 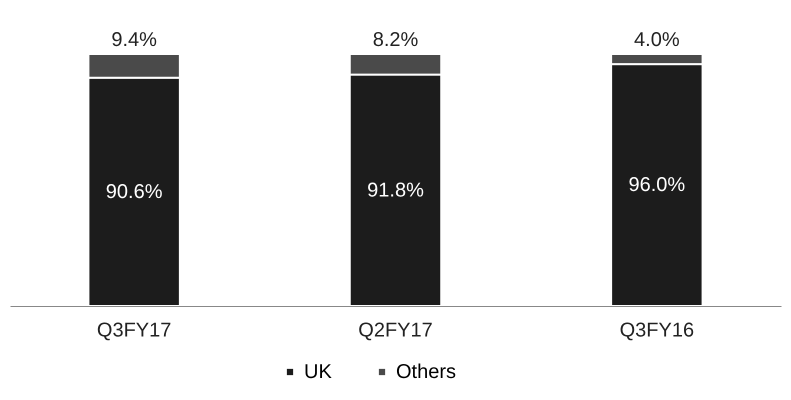 What do you see at coordinates (657, 40) in the screenshot?
I see `data-label: 4.0%` at bounding box center [657, 40].